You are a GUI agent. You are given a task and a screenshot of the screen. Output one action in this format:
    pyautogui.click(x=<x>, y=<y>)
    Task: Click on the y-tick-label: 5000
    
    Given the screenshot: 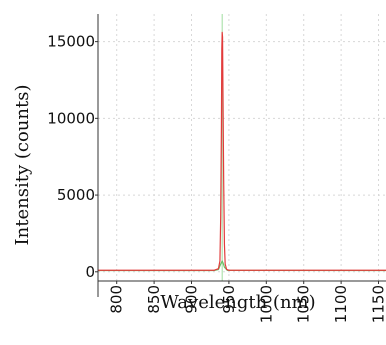 What is the action you would take?
    pyautogui.click(x=76, y=195)
    